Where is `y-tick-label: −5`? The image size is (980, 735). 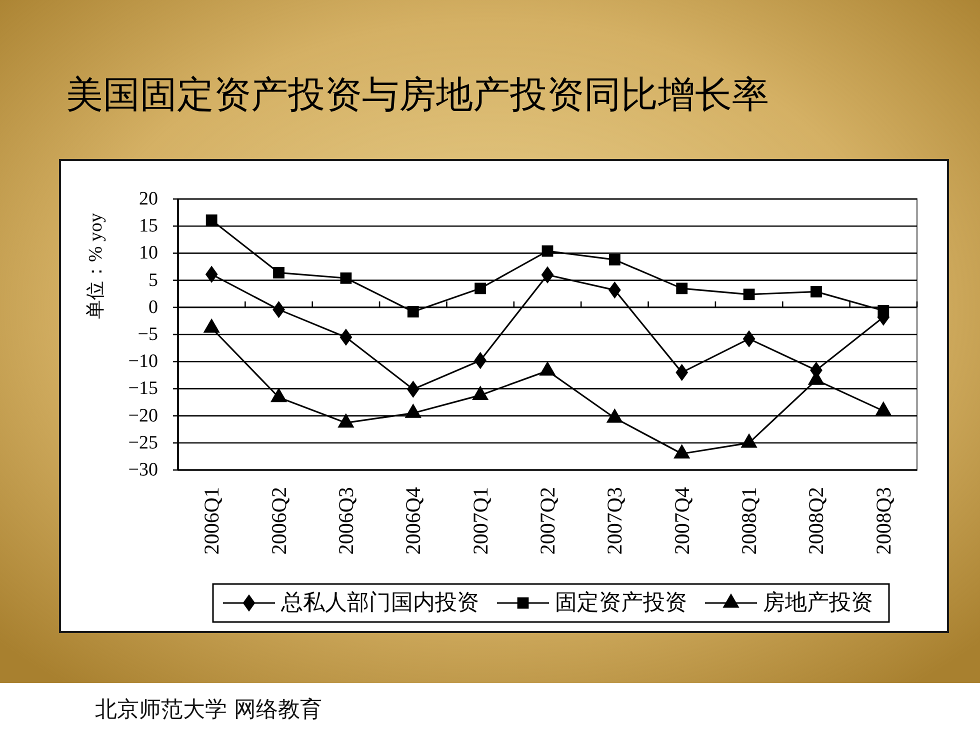 y-tick-label: −5 is located at coordinates (148, 334).